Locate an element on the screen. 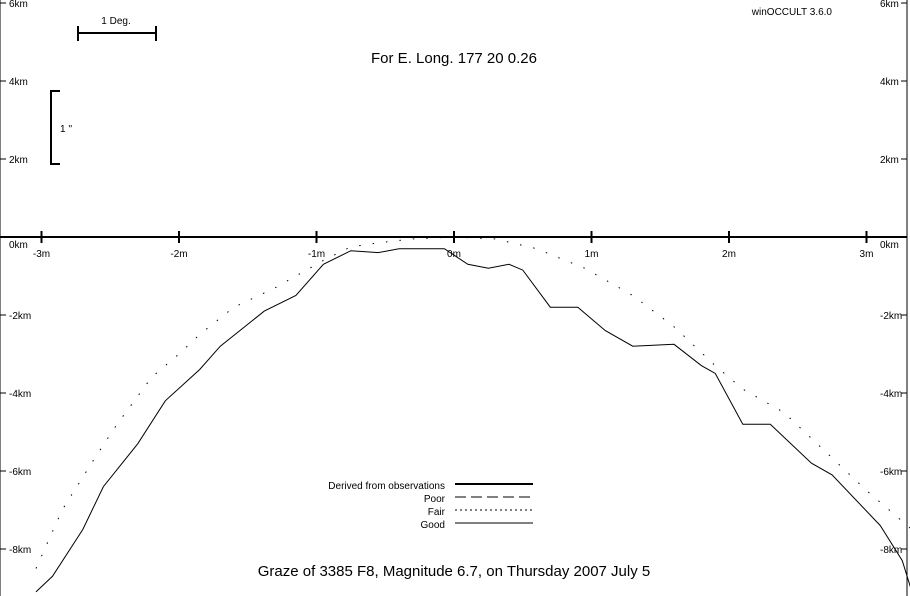 The height and width of the screenshot is (596, 910). legend-good-label: Good is located at coordinates (433, 525).